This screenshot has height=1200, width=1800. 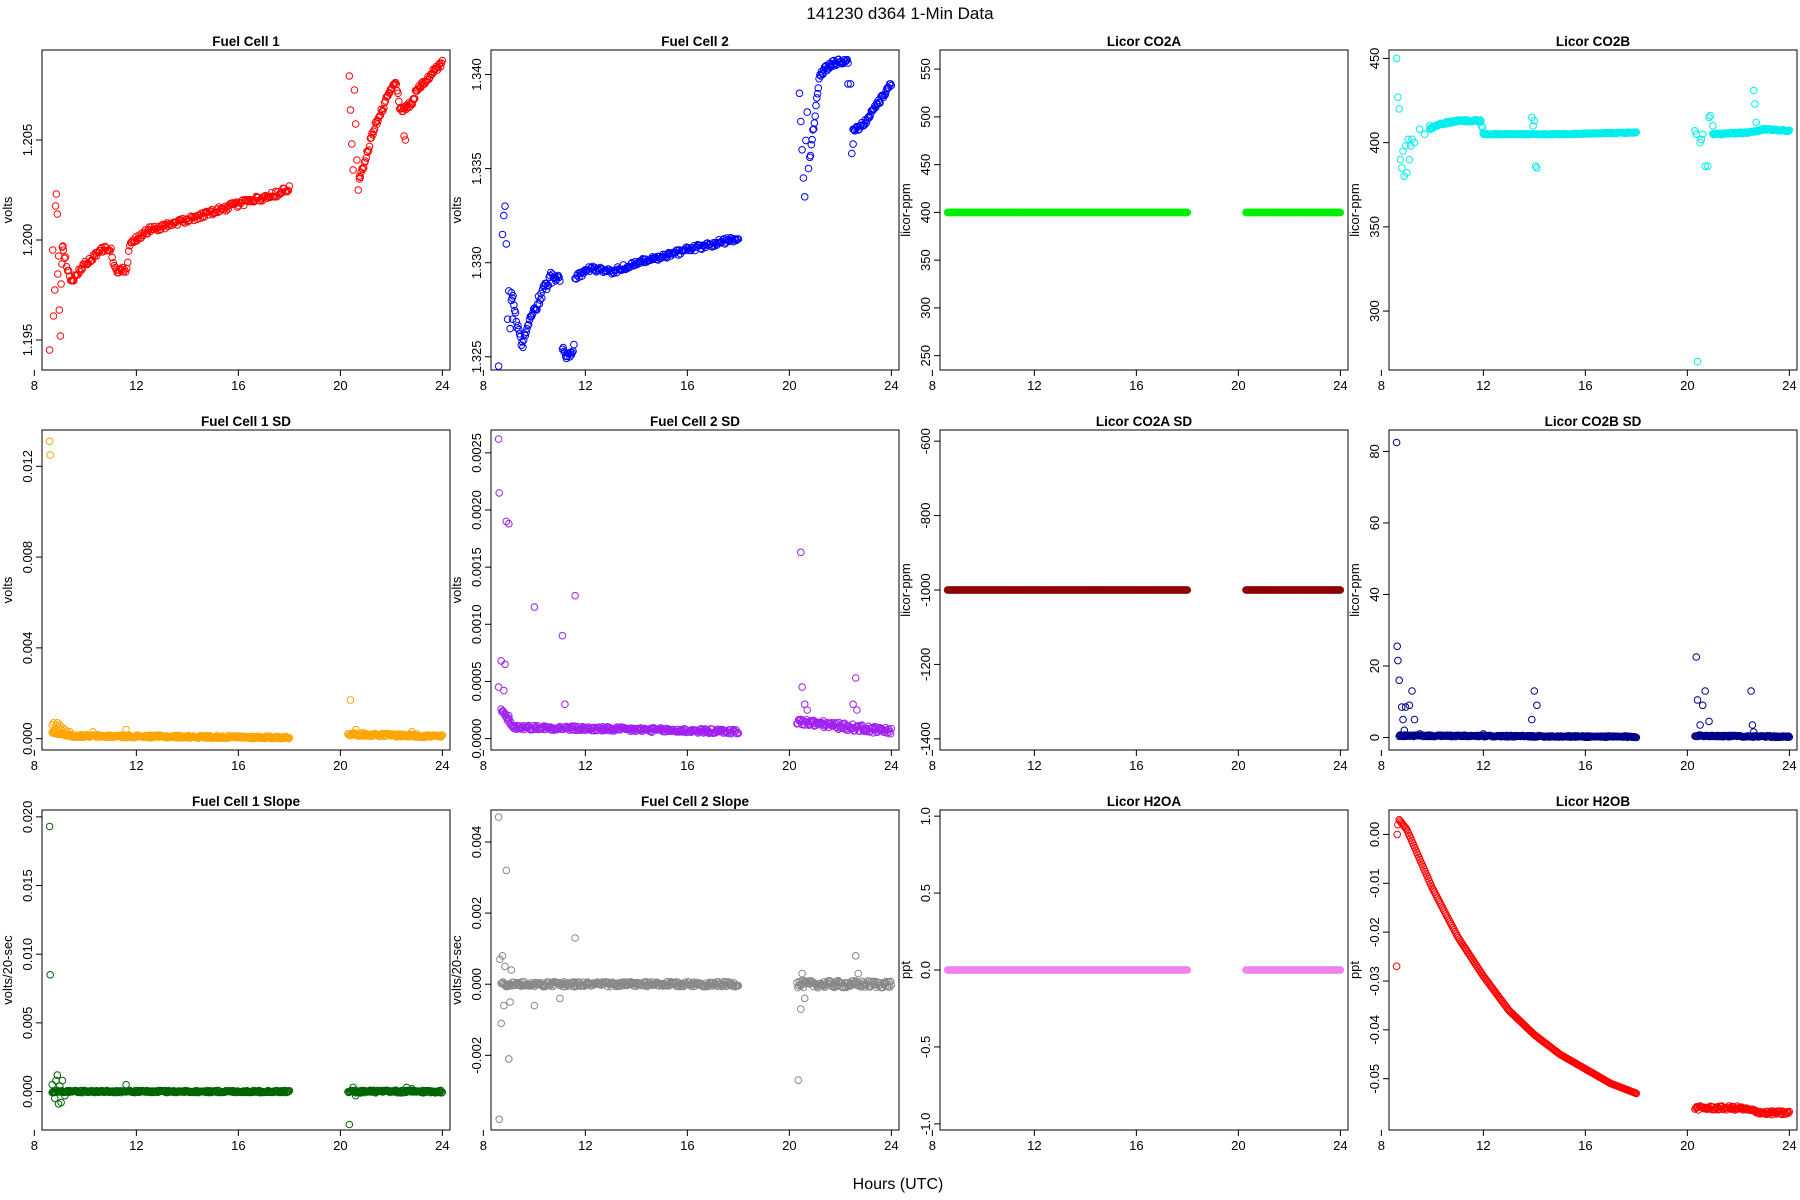 I want to click on panel-title: Licor CO2A, so click(x=1144, y=41).